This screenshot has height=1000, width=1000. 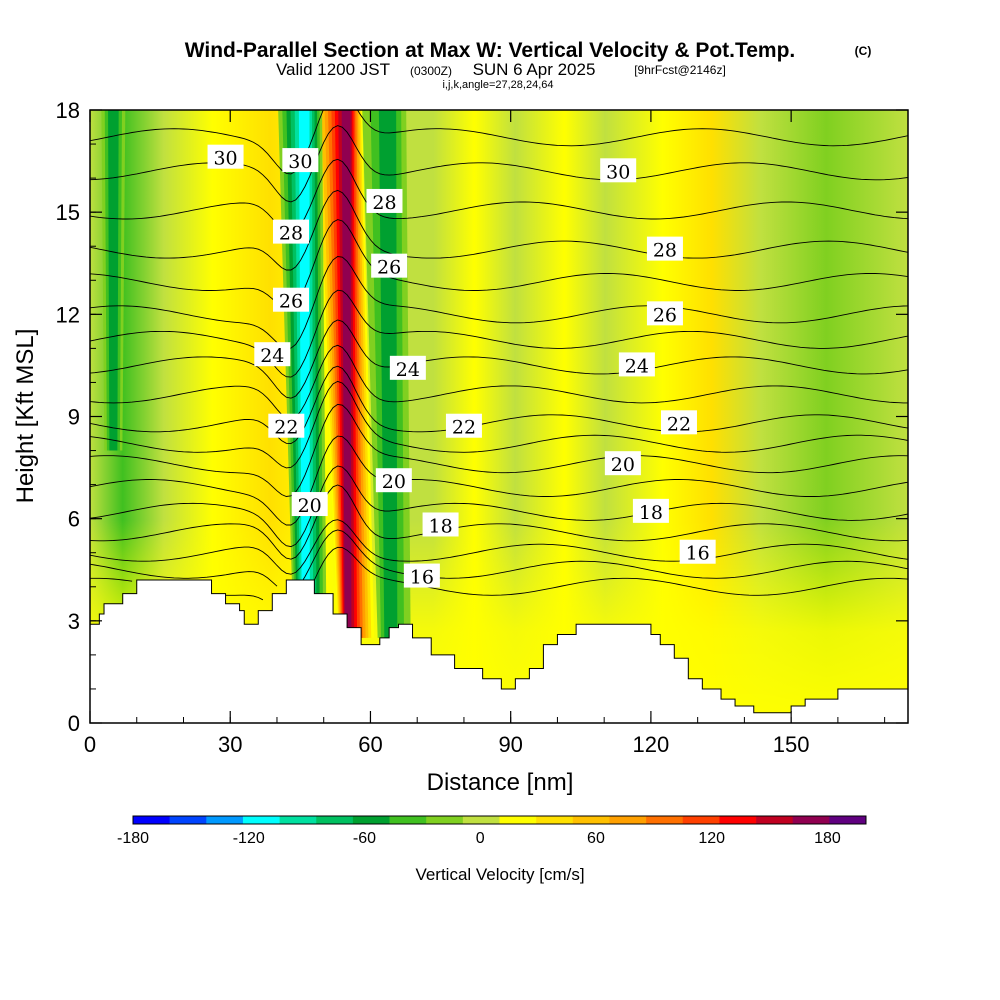 I want to click on contour-label: 30, so click(x=300, y=160).